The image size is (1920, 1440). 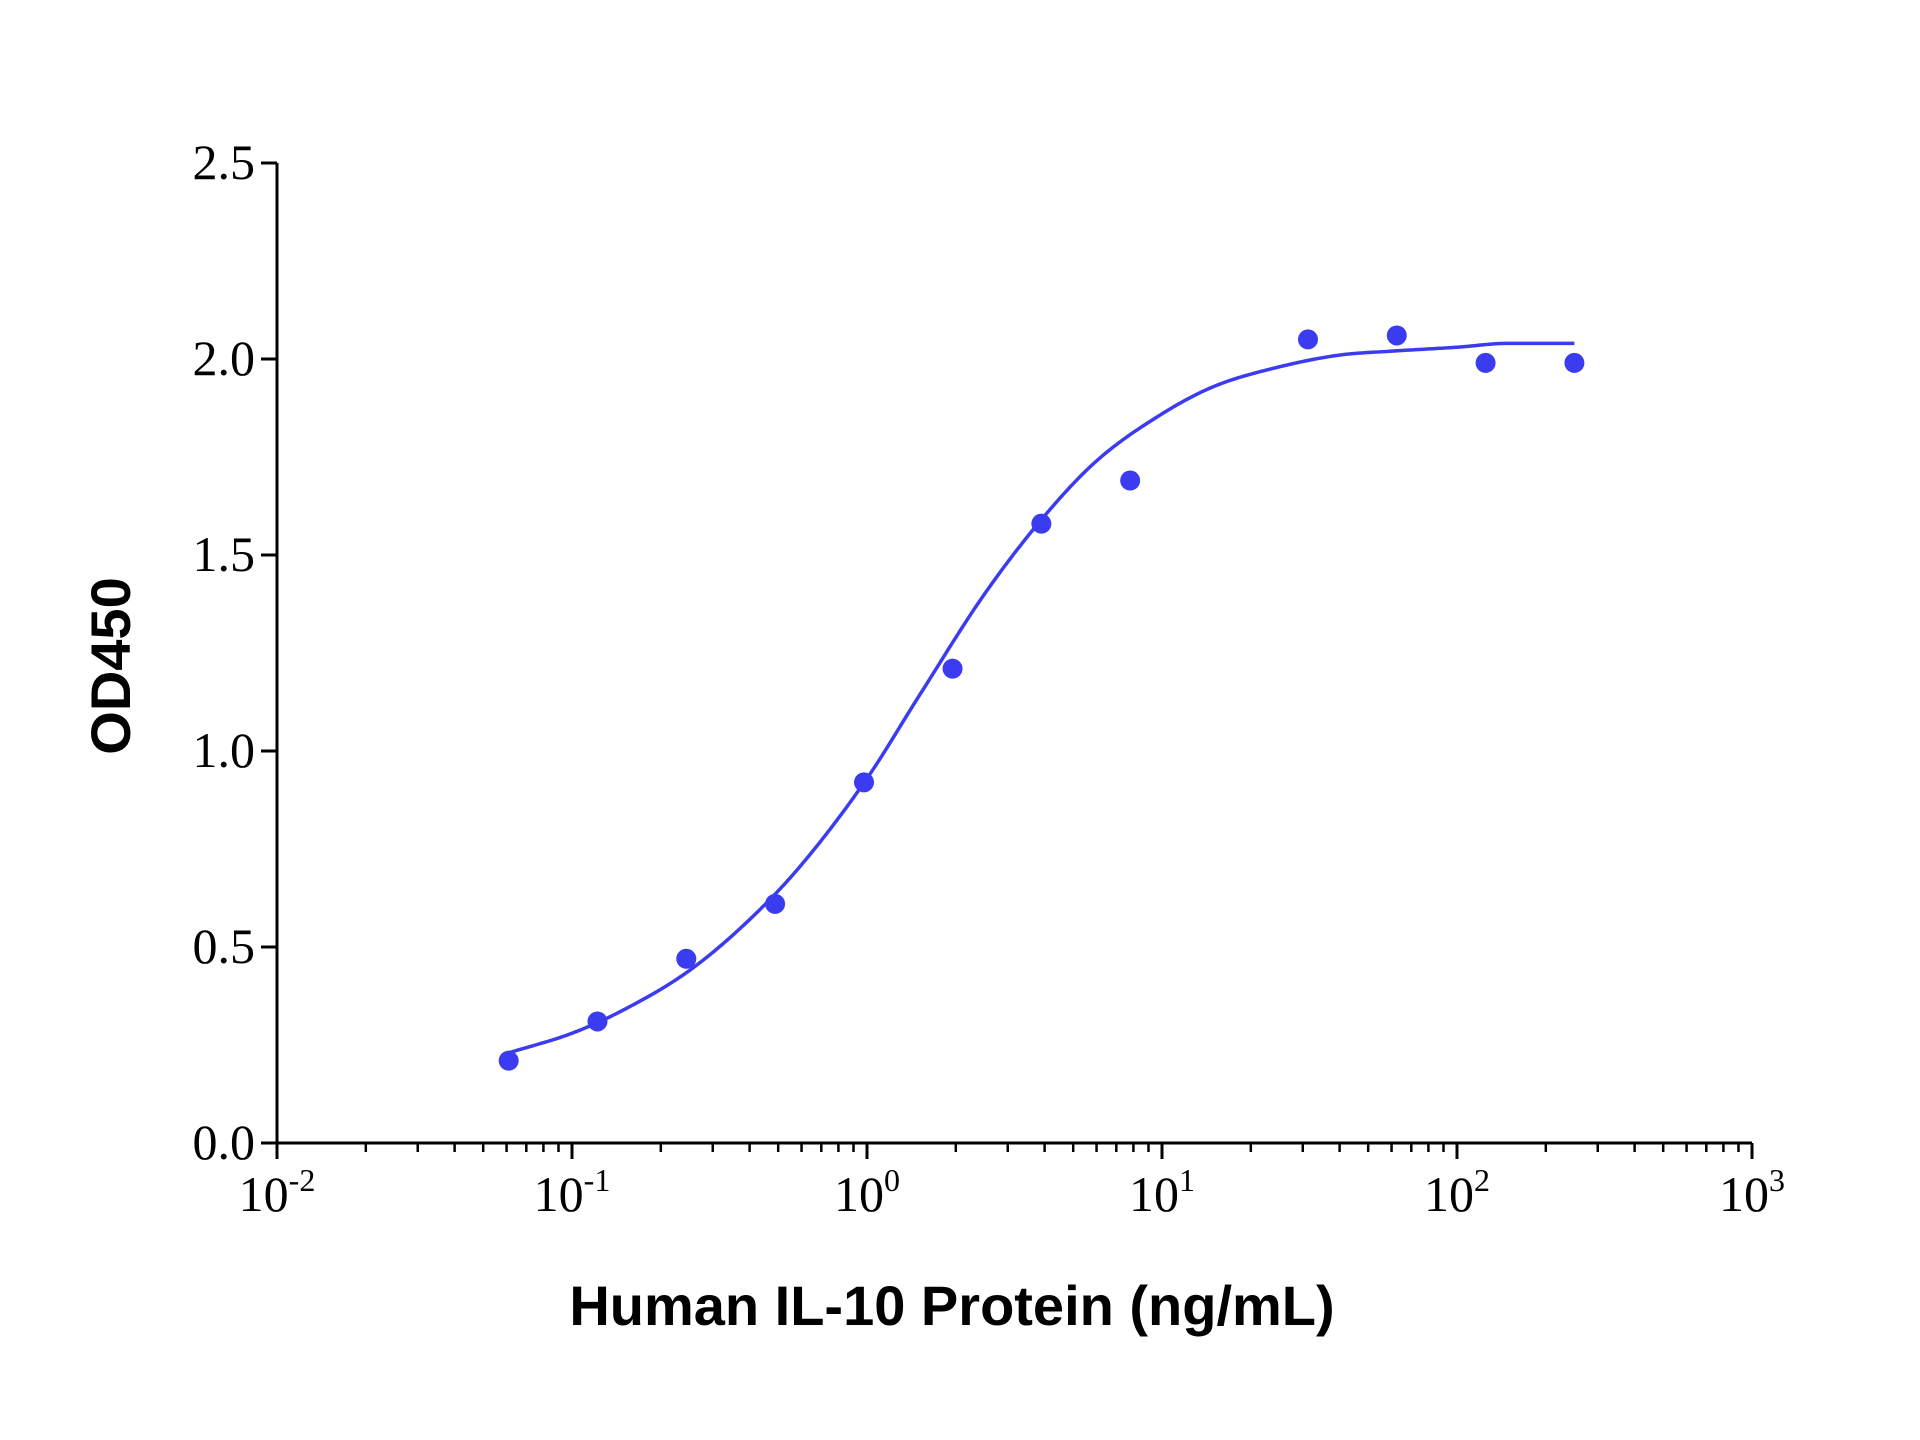 I want to click on y-axis-label: OD450, so click(x=110, y=665).